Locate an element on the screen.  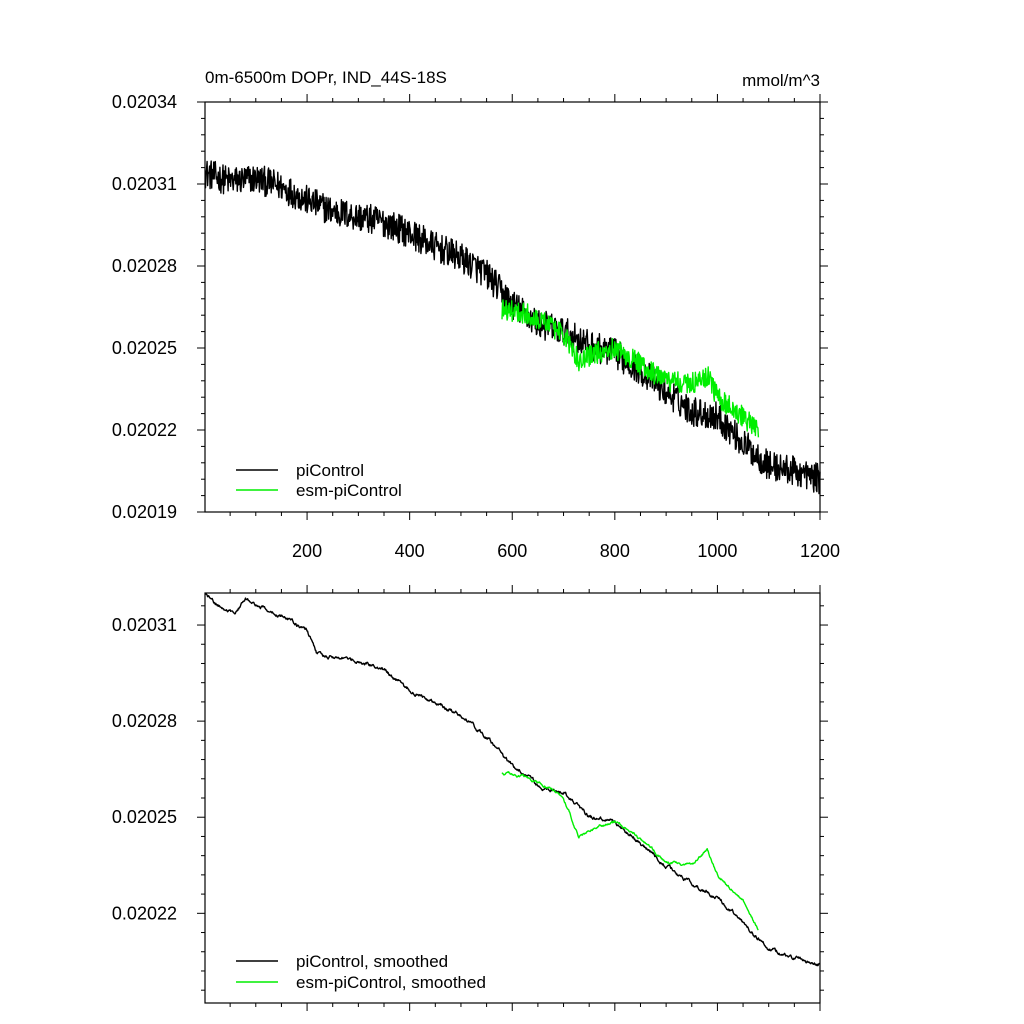
top-panel-legend: piControl esm-piControl is located at coordinates (319, 480).